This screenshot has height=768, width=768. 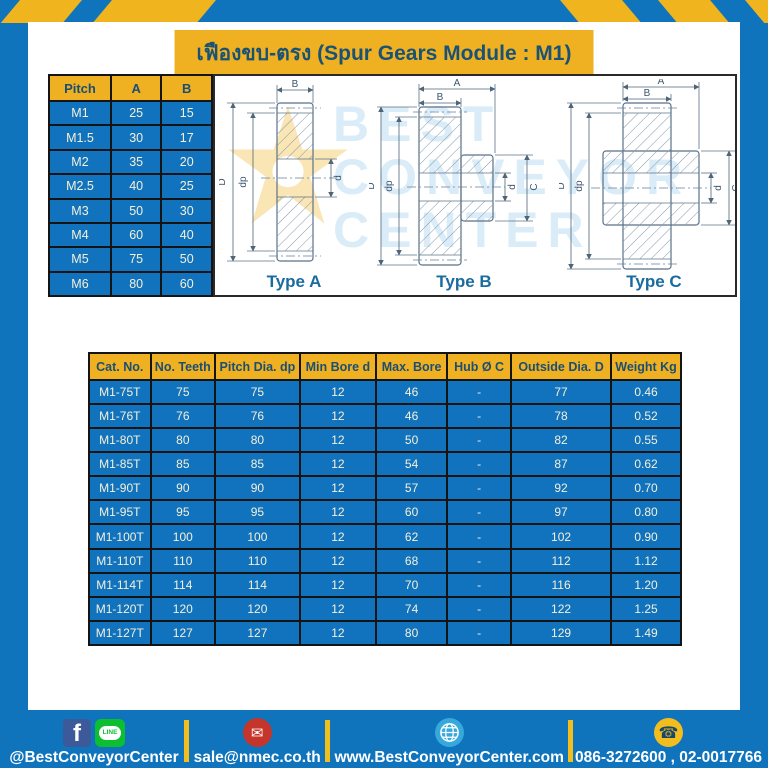 What do you see at coordinates (561, 488) in the screenshot?
I see `spec-cell: 92` at bounding box center [561, 488].